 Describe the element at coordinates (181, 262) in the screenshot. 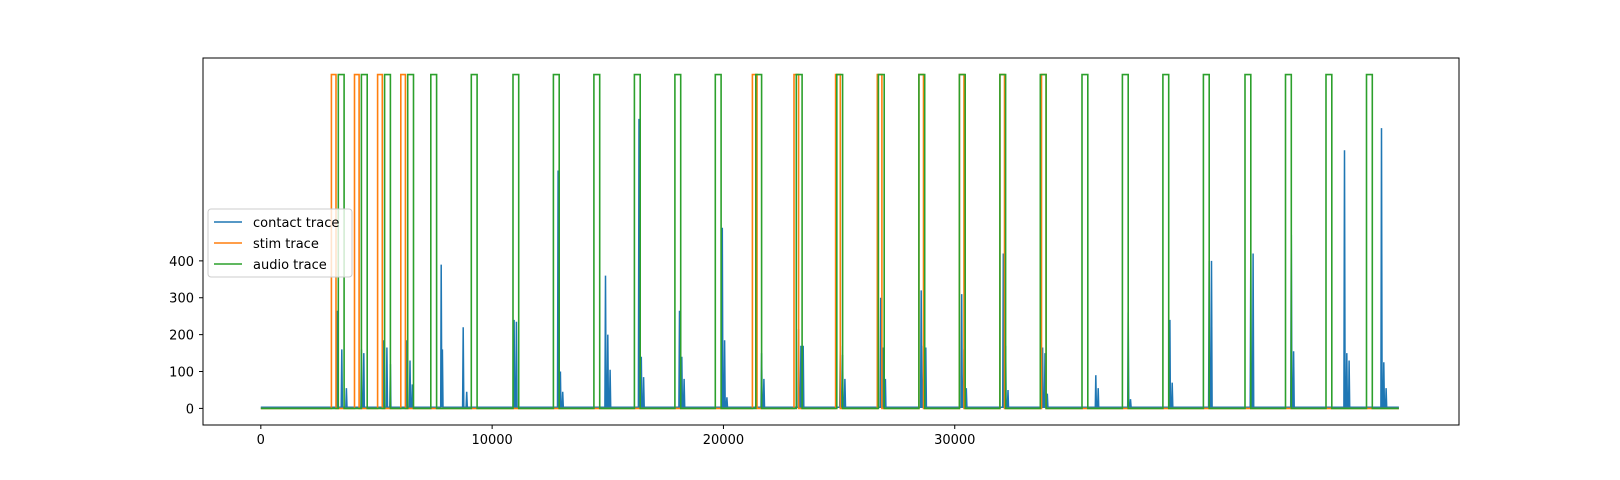

I see `y-tick-label: 400` at that location.